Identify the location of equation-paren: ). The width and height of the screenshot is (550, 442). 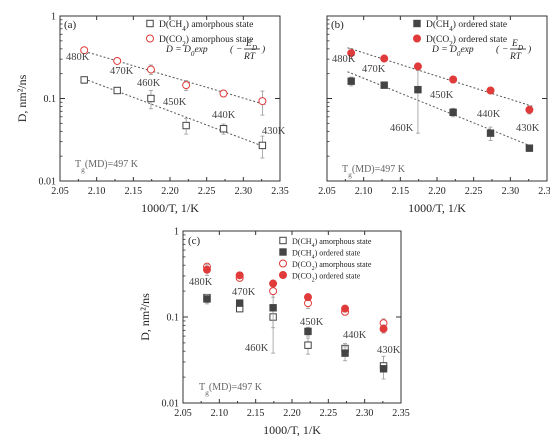
(263, 49).